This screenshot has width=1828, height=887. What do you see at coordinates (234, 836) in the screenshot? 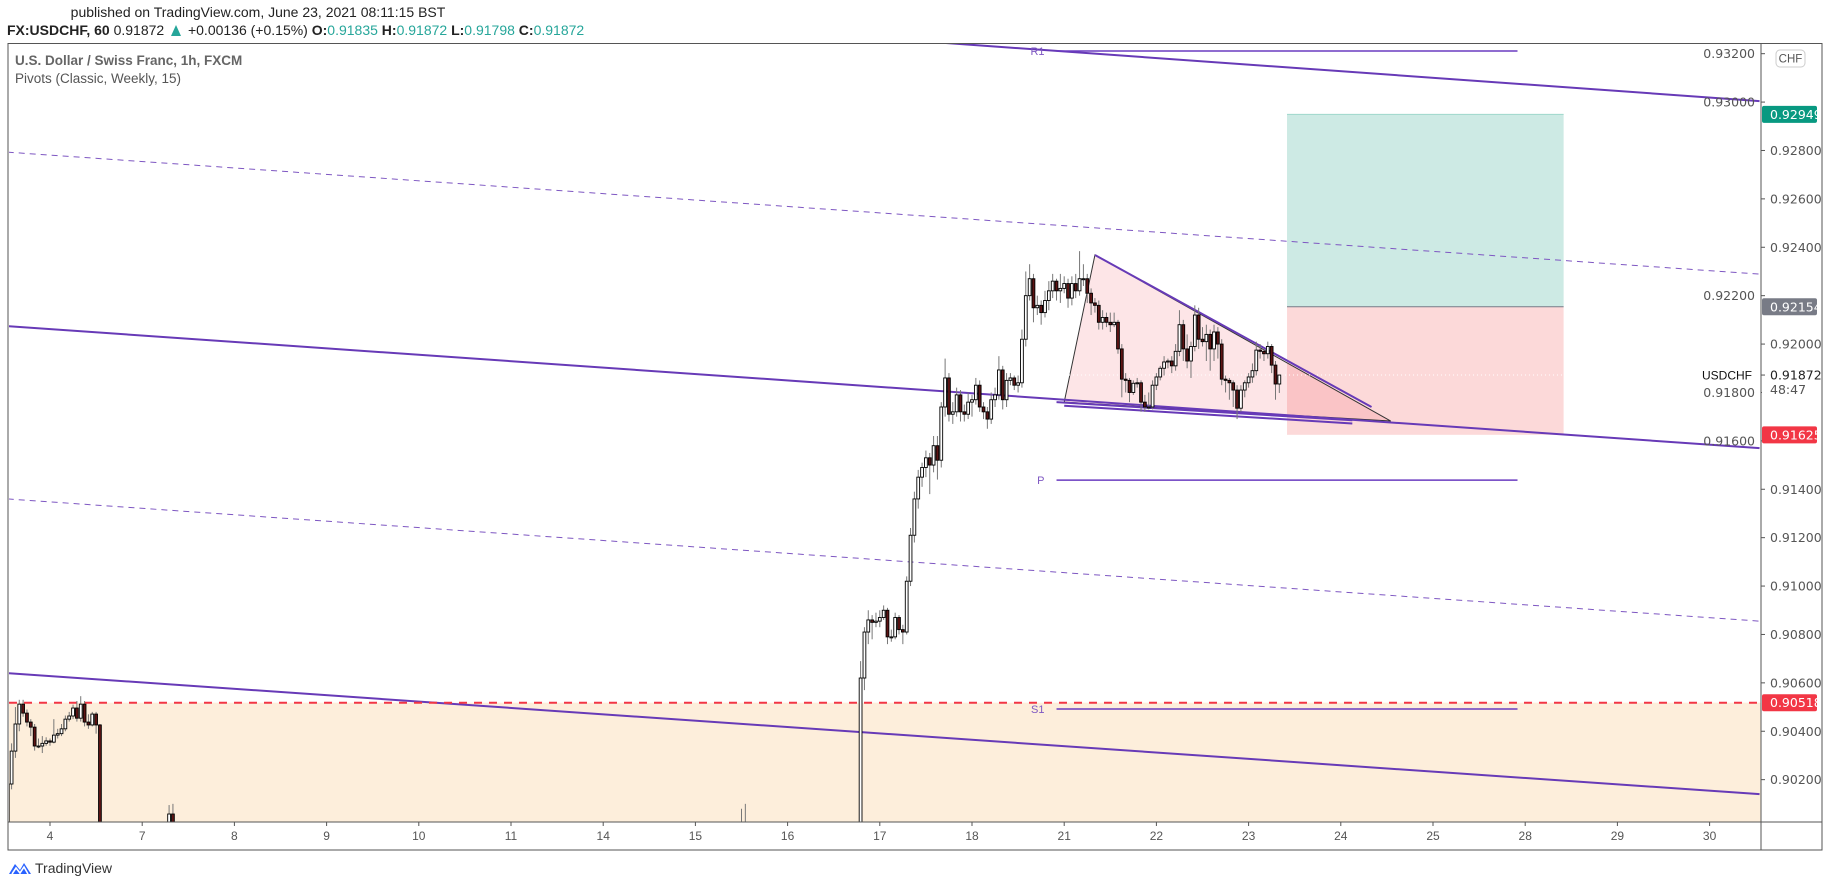
I see `x-tick-label: 8` at bounding box center [234, 836].